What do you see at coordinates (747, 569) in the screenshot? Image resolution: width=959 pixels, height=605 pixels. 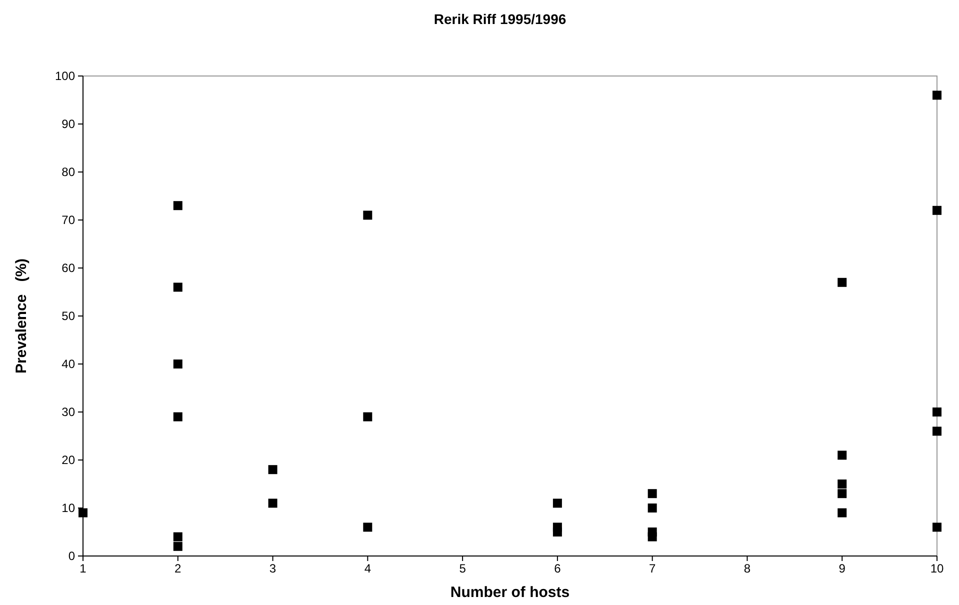 I see `x-tick-label: 8` at bounding box center [747, 569].